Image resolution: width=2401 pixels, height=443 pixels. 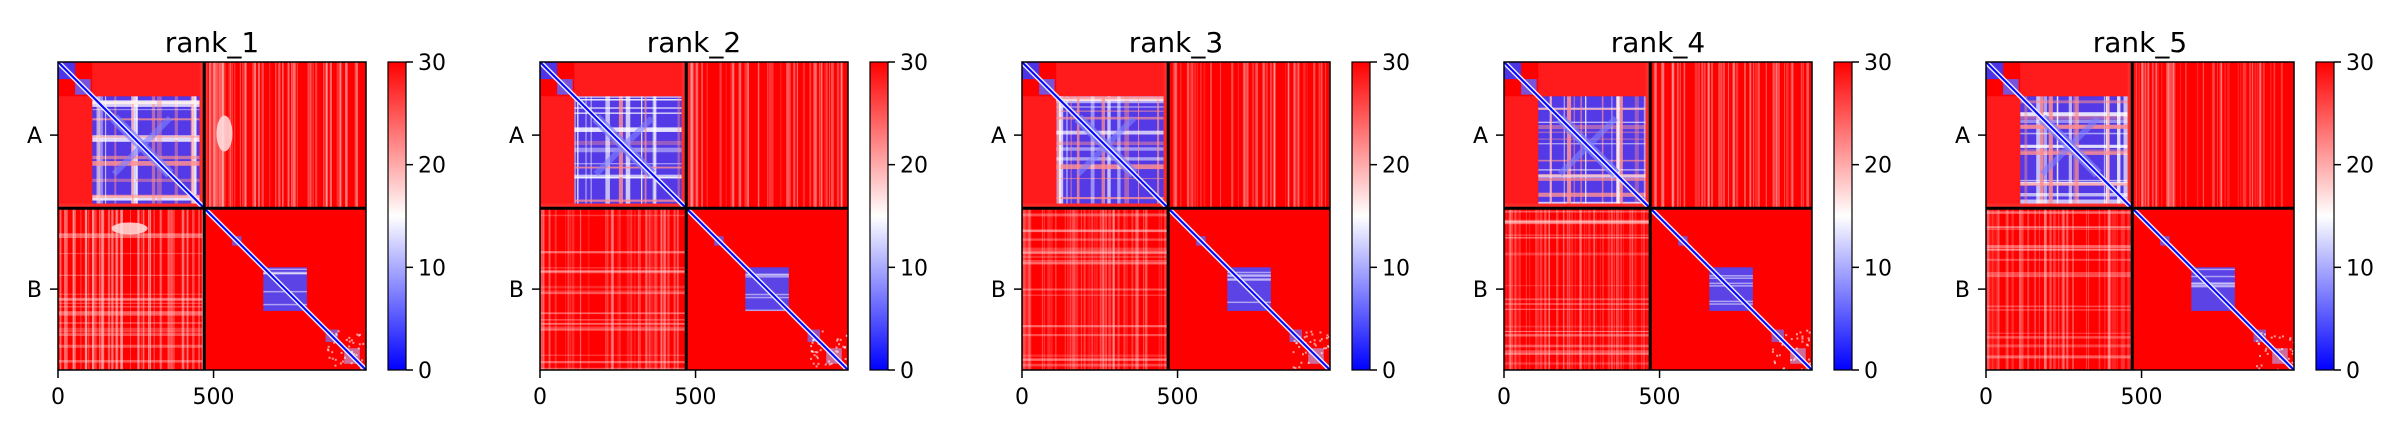 What do you see at coordinates (212, 42) in the screenshot?
I see `panel-title: rank_1` at bounding box center [212, 42].